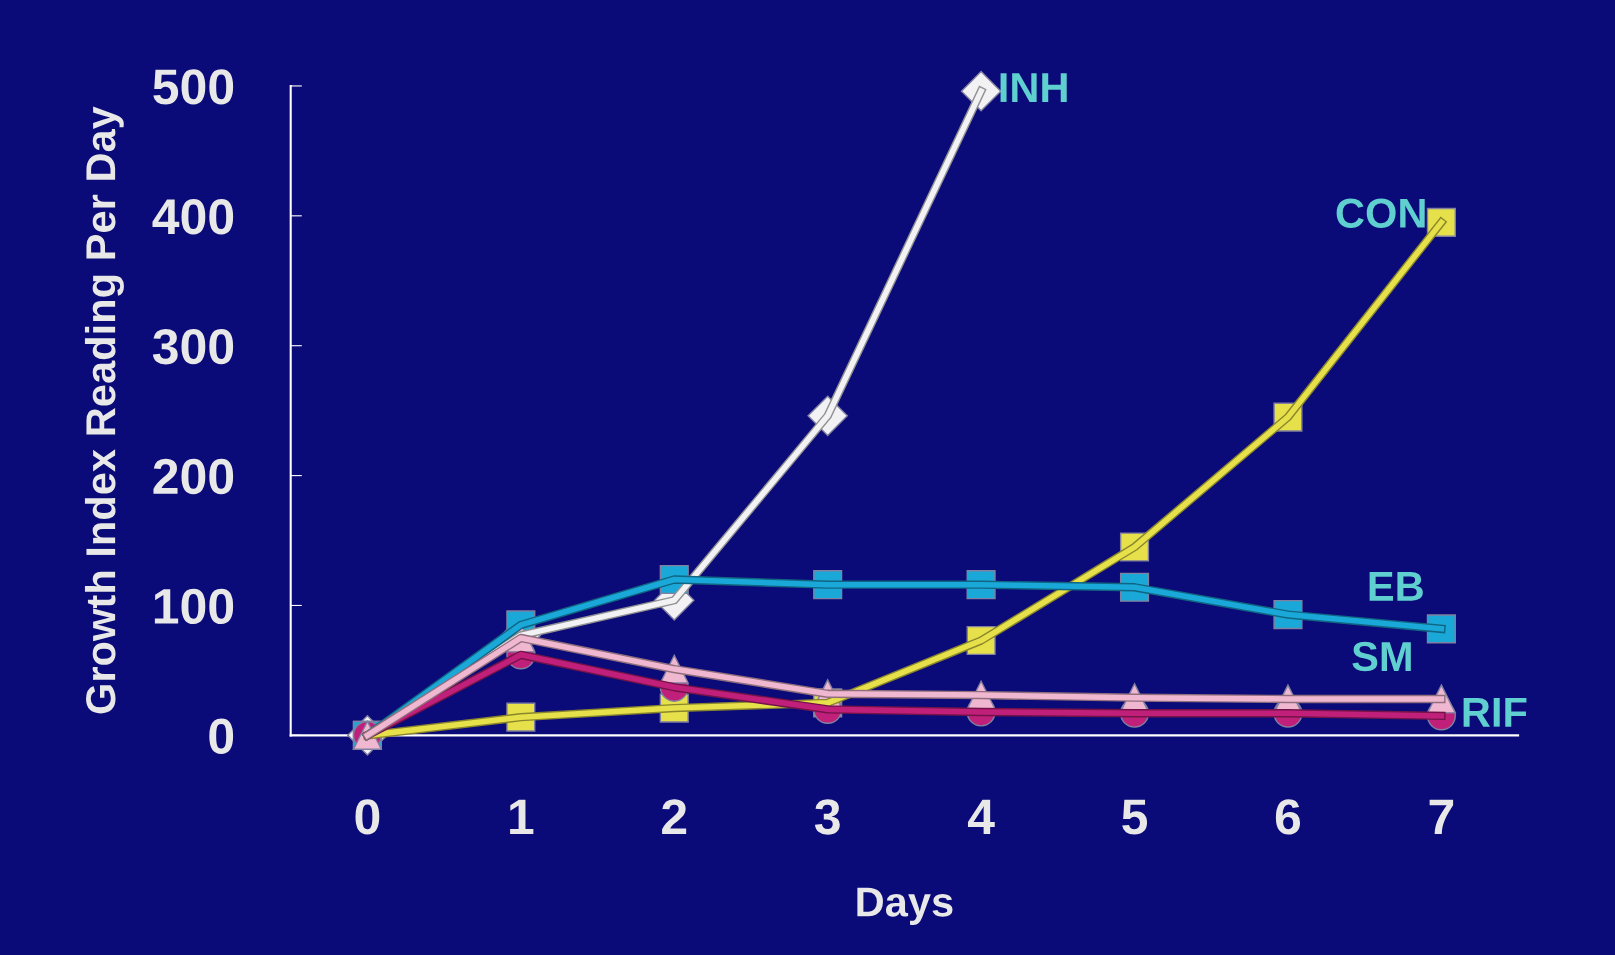  I want to click on x-tick-label: 6, so click(1288, 817).